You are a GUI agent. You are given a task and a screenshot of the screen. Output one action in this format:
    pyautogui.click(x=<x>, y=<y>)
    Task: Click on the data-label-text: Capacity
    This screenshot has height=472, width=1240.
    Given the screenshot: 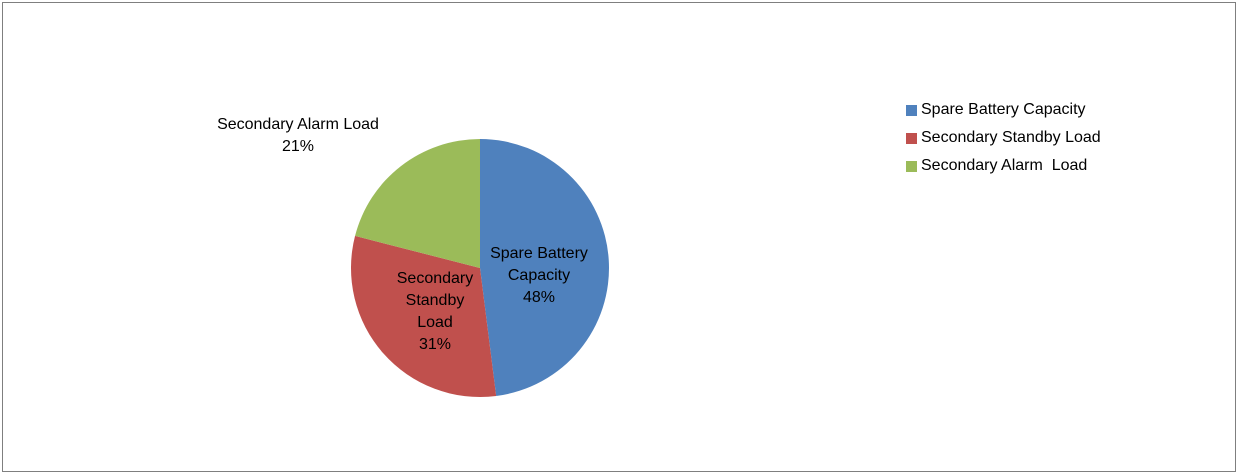 What is the action you would take?
    pyautogui.click(x=539, y=275)
    